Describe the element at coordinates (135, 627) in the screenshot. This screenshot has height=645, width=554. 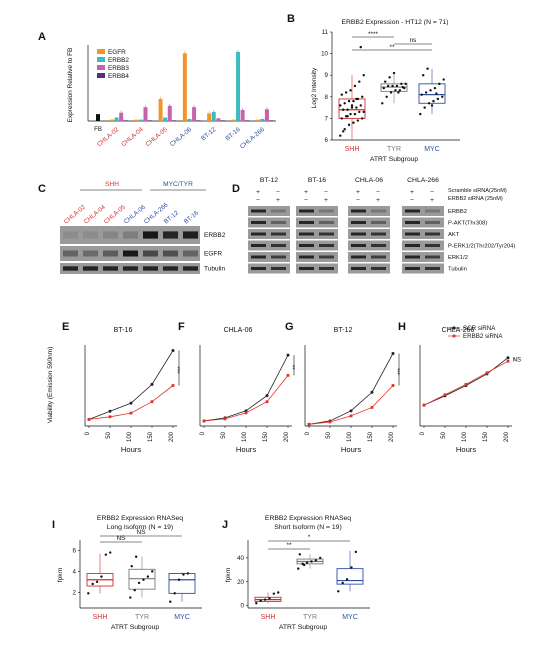
I see `x-axis-label: ATRT Subgroup` at that location.